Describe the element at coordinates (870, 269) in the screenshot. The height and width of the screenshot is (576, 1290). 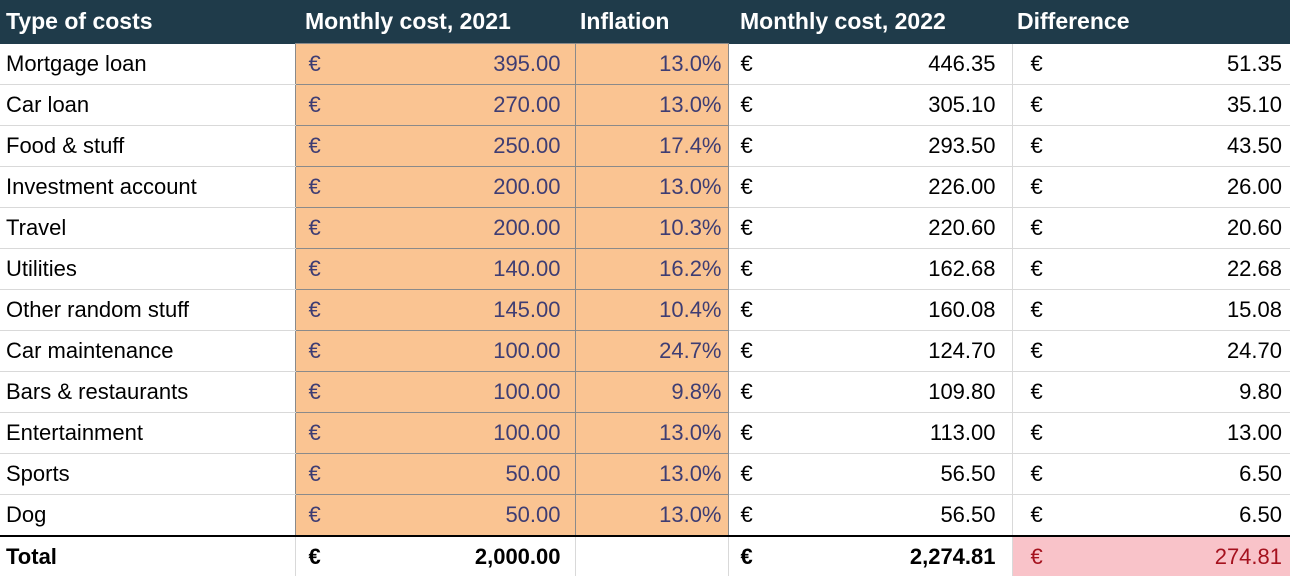
I see `cell-cost-2022: €162.68` at that location.